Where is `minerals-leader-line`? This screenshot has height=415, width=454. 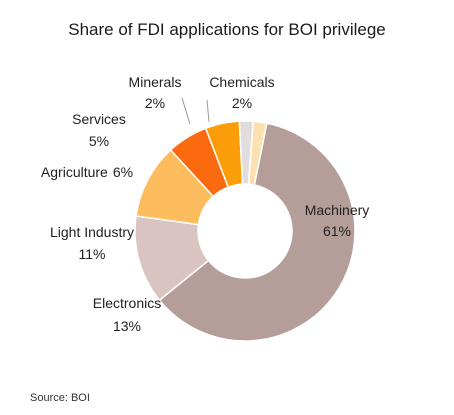
minerals-leader-line is located at coordinates (186, 111).